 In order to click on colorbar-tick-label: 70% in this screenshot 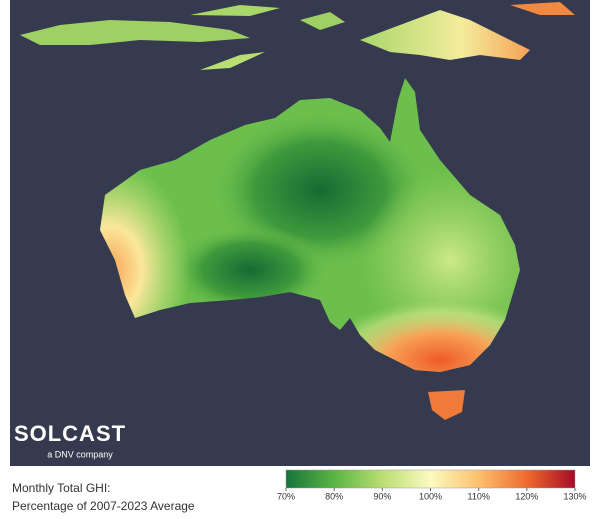, I will do `click(286, 496)`.